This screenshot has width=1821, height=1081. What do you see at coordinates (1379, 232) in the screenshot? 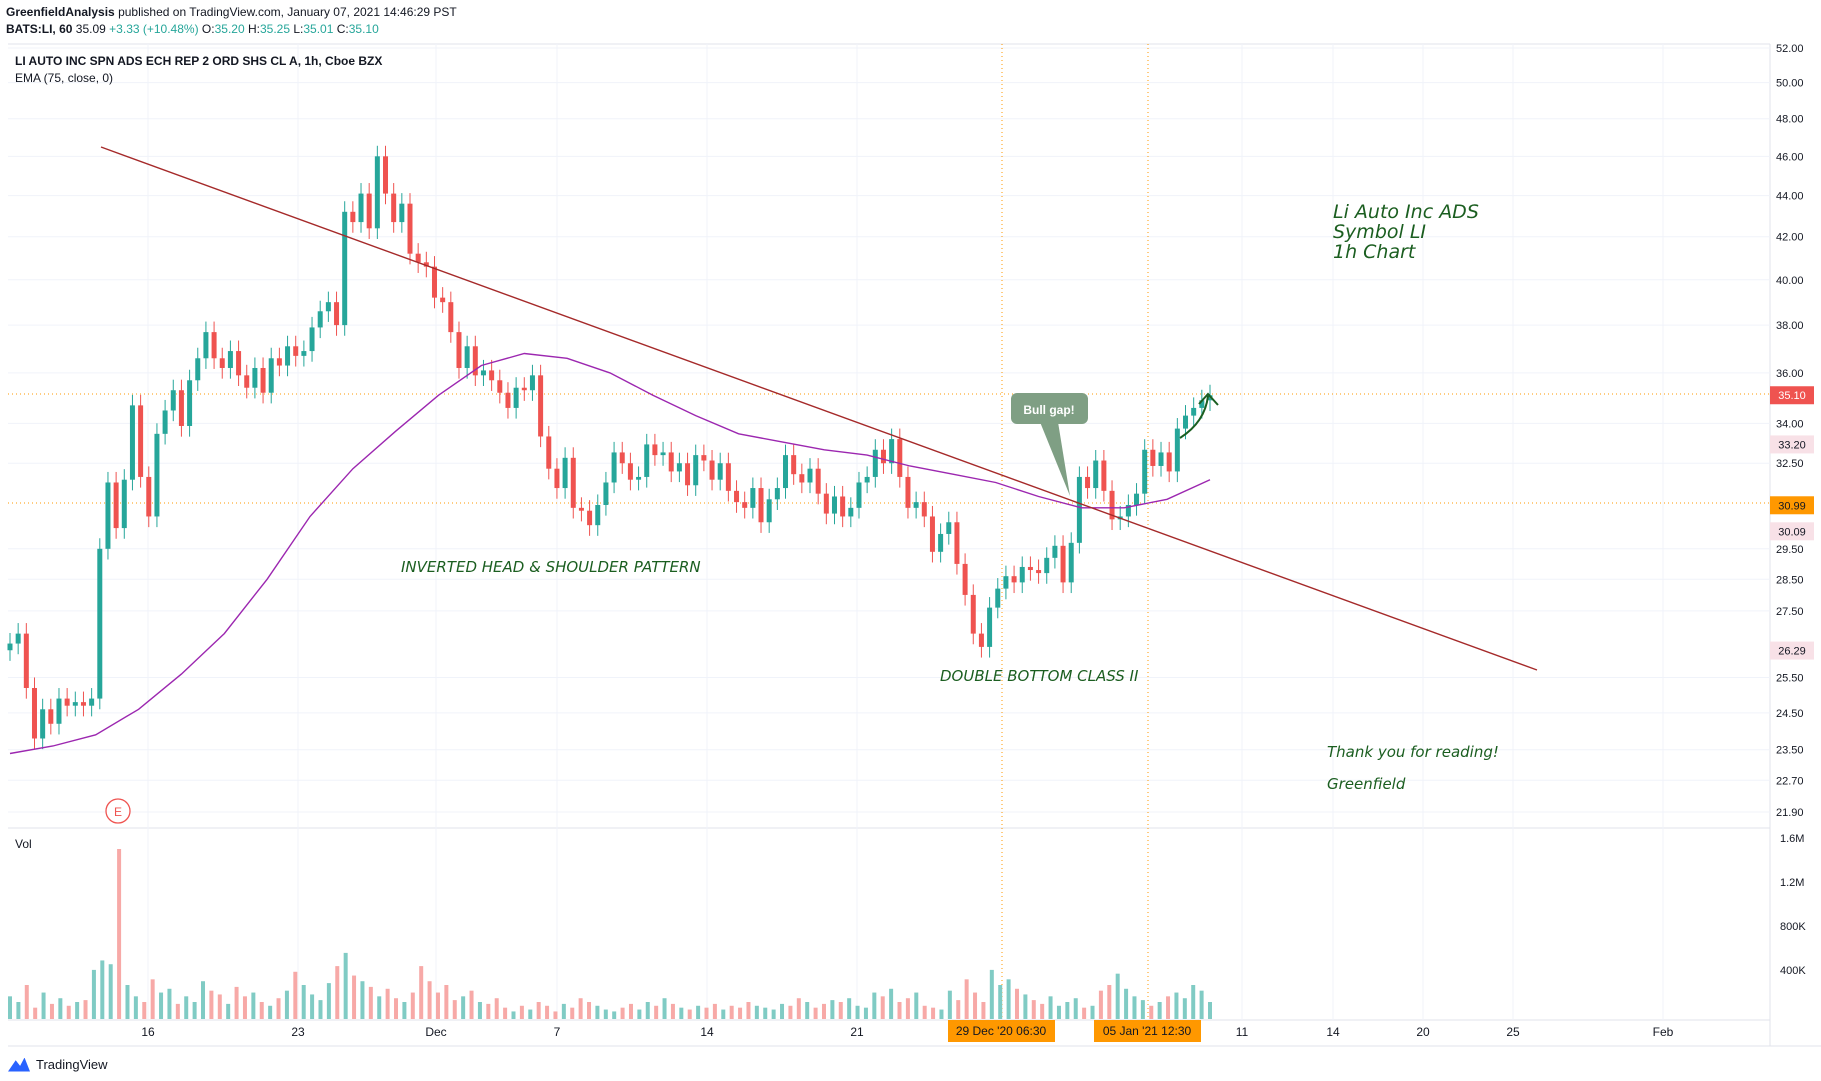
I see `annotation-title-2: Symbol LI` at bounding box center [1379, 232].